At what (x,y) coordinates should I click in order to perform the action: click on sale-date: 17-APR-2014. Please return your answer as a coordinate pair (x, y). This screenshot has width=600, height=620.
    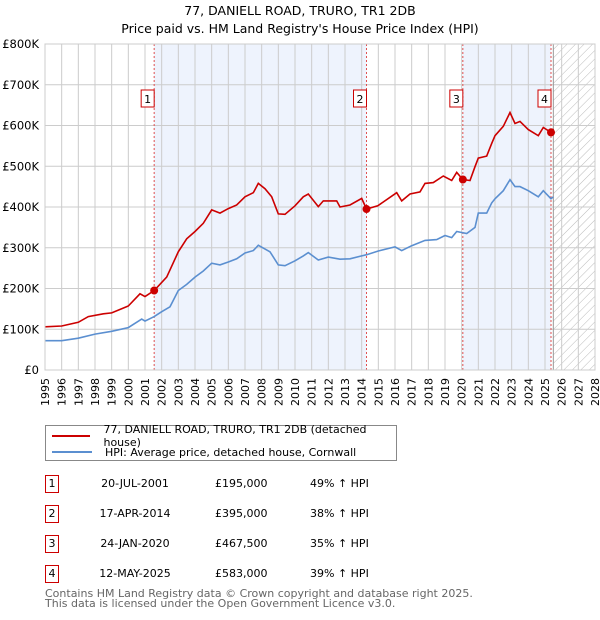
    Looking at the image, I should click on (135, 513).